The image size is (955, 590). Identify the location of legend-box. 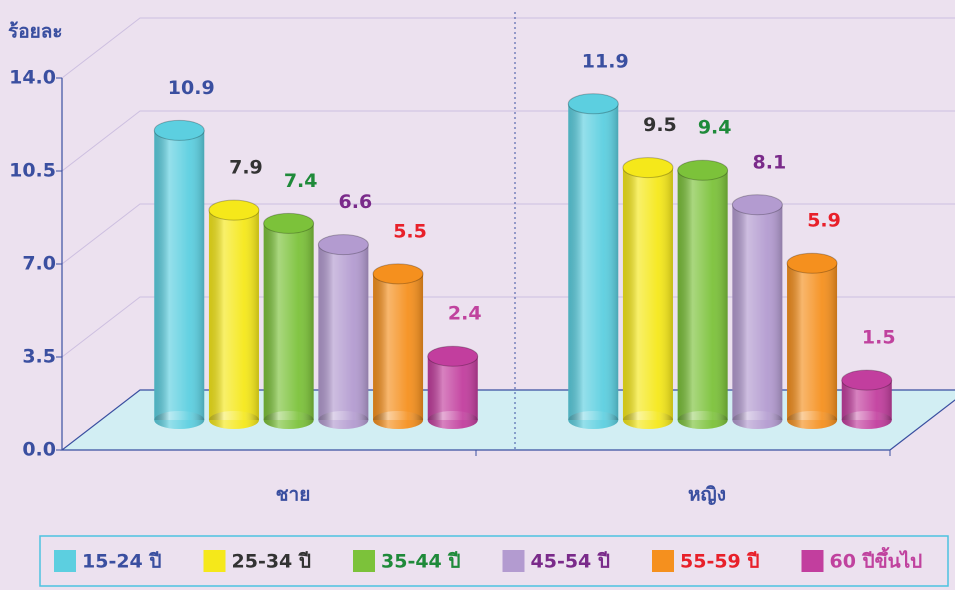
(494, 561).